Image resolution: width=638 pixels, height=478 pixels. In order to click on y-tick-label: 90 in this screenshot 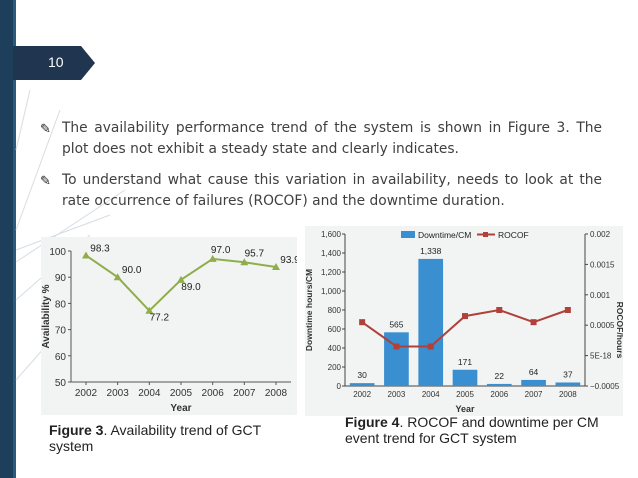, I will do `click(61, 278)`.